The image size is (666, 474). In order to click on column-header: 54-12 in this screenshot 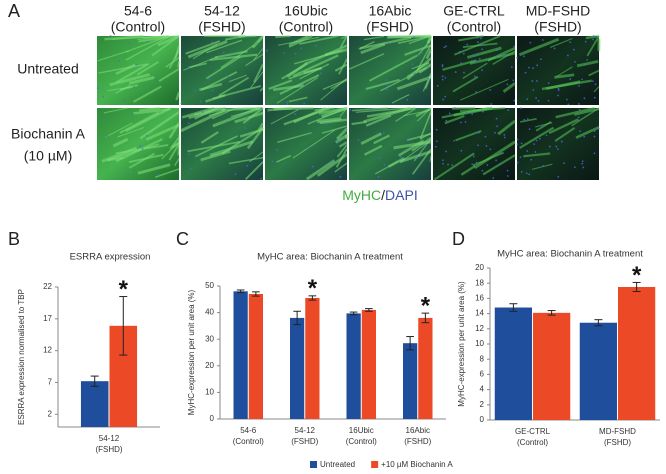, I will do `click(222, 11)`.